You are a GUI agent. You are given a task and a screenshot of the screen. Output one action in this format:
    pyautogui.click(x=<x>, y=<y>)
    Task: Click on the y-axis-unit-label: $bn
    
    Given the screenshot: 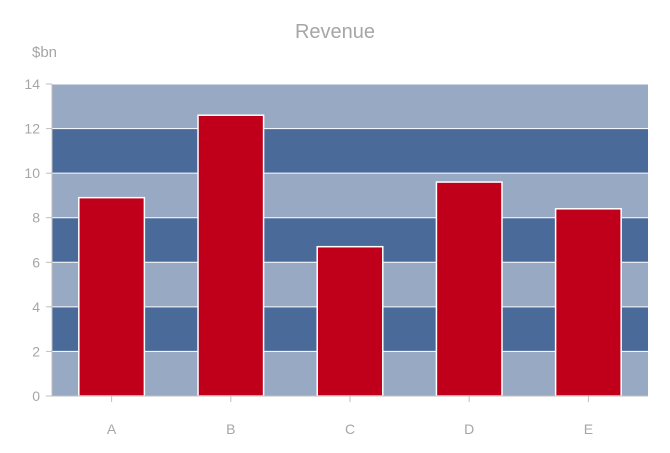 What is the action you would take?
    pyautogui.click(x=44, y=52)
    